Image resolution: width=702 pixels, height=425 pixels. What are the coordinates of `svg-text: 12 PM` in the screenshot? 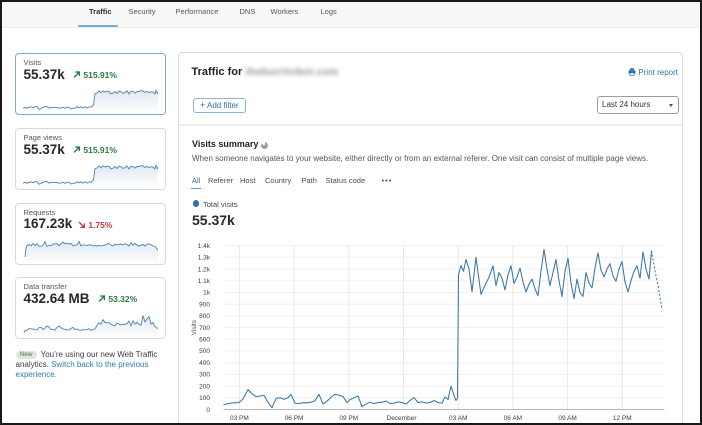 It's located at (622, 418).